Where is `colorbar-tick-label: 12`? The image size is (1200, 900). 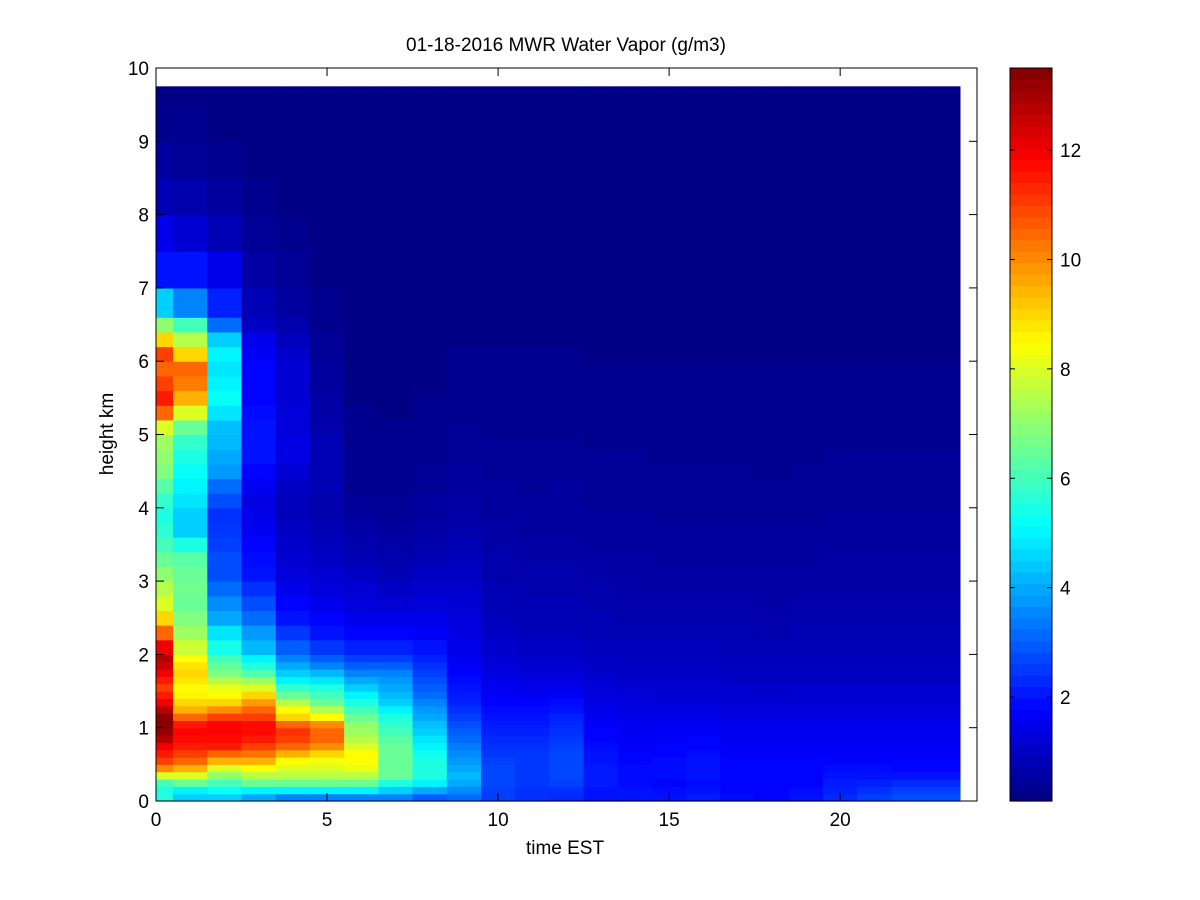 colorbar-tick-label: 12 is located at coordinates (1070, 151).